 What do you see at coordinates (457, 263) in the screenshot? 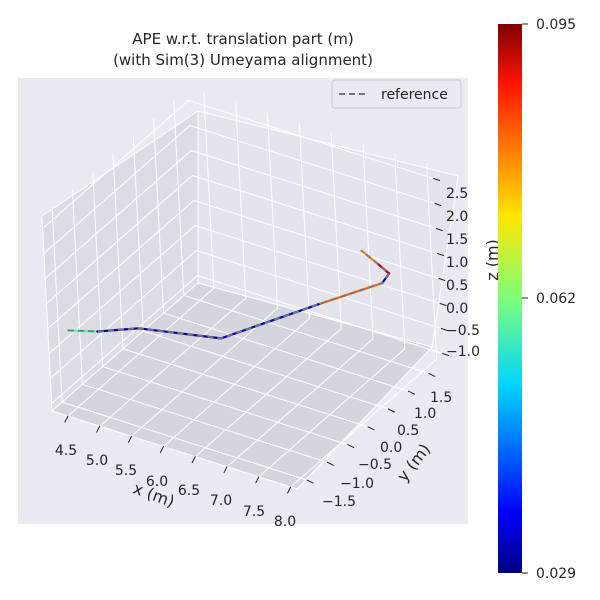
I see `z-tick-label: 1.0` at bounding box center [457, 263].